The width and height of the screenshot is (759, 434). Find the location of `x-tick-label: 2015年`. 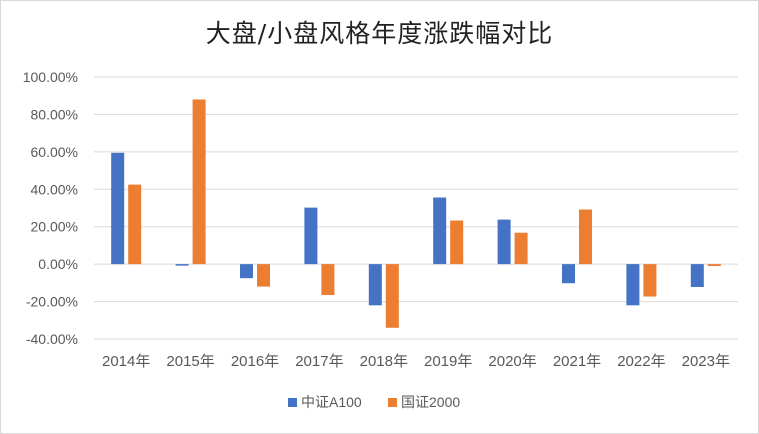

x-tick-label: 2015年 is located at coordinates (190, 361).